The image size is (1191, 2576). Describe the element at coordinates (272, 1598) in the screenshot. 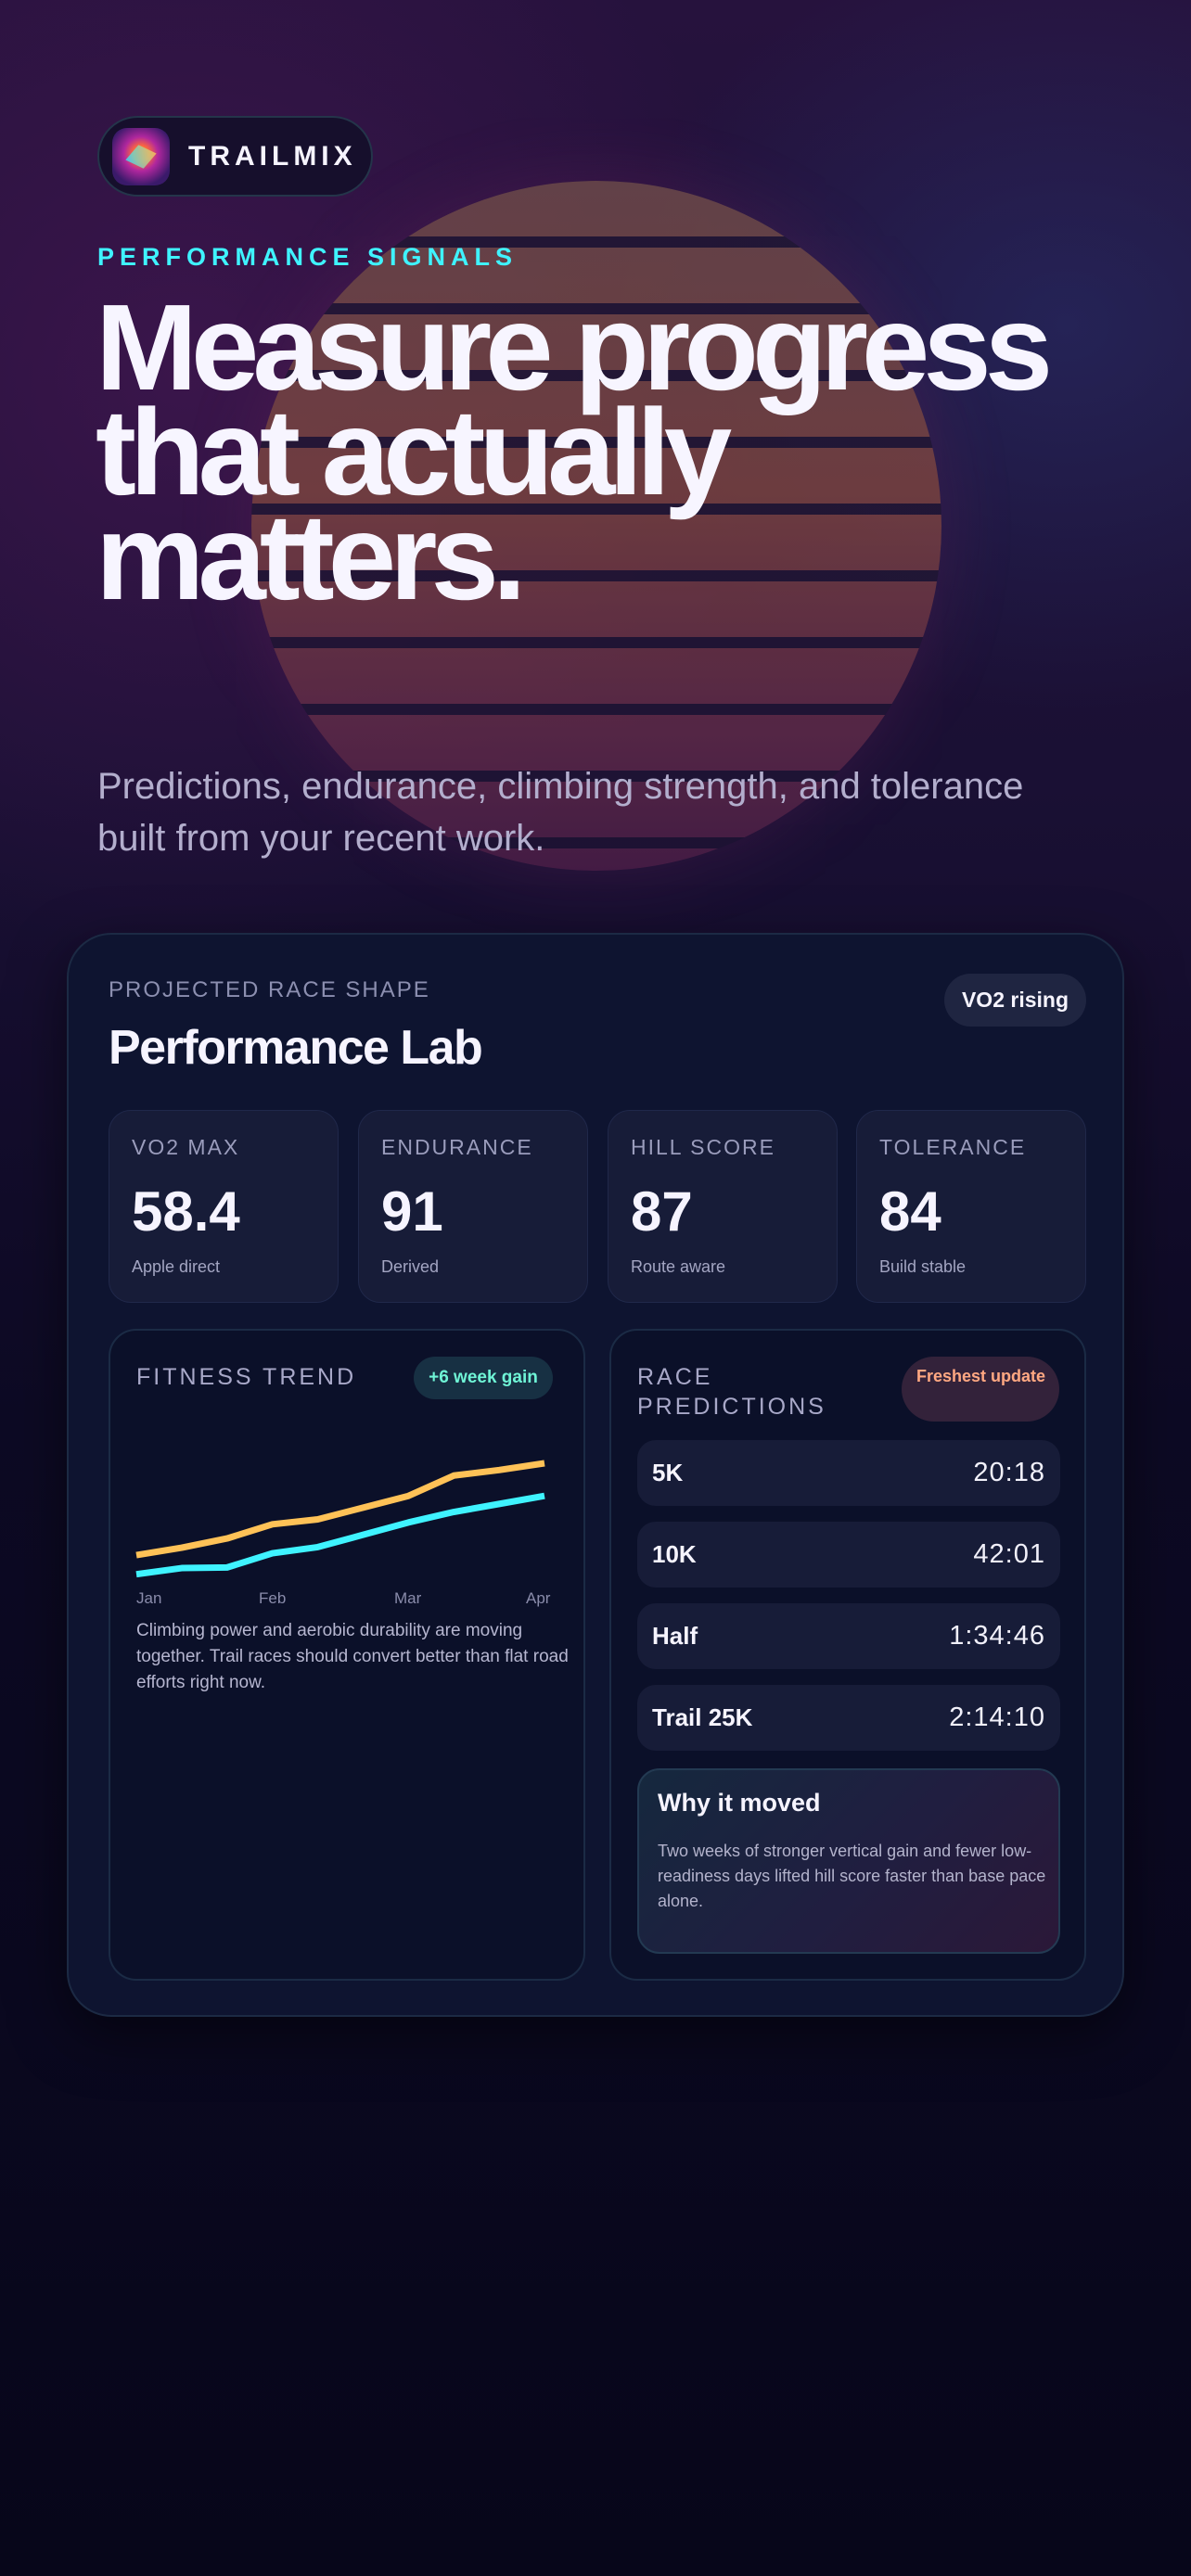

I see `x-tick-label: Feb` at that location.